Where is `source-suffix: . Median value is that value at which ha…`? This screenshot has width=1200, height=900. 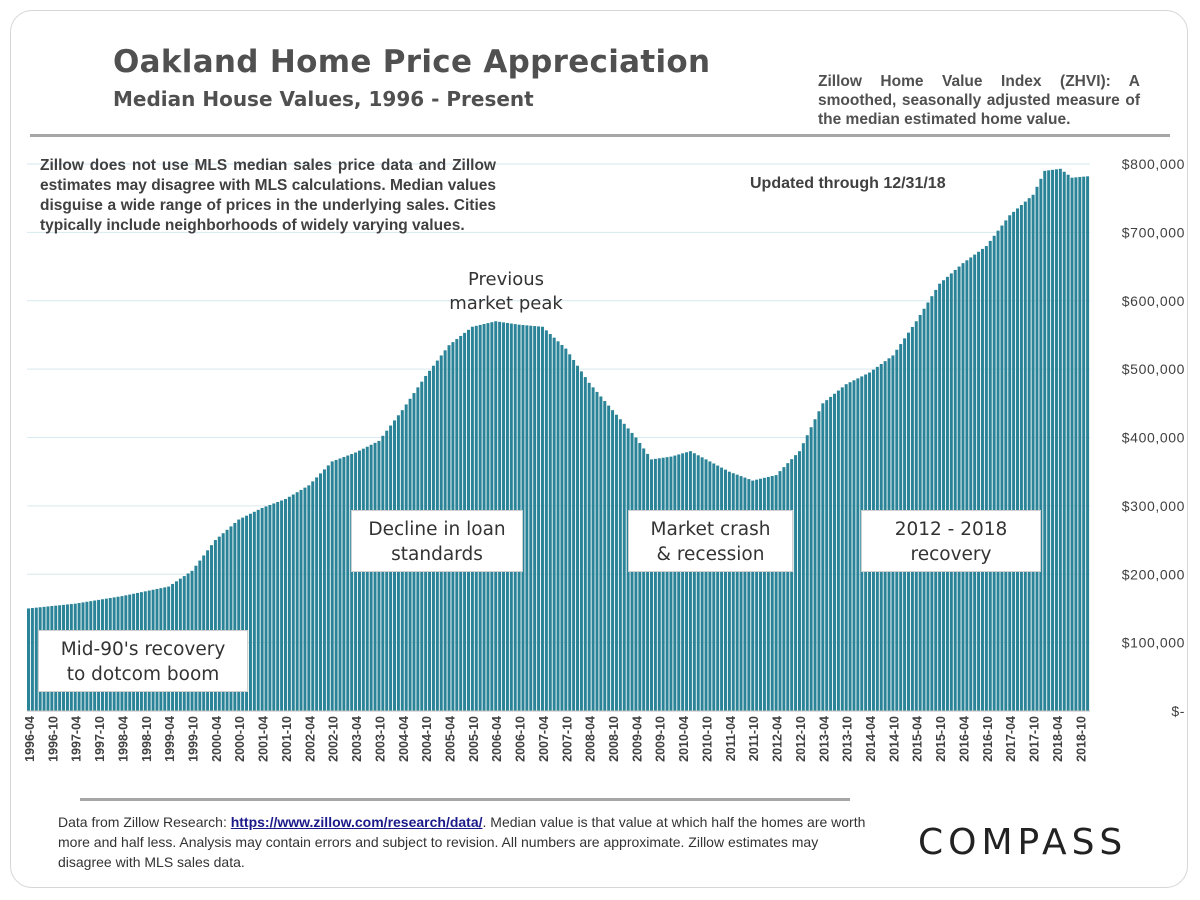
source-suffix: . Median value is that value at which ha… is located at coordinates (462, 842).